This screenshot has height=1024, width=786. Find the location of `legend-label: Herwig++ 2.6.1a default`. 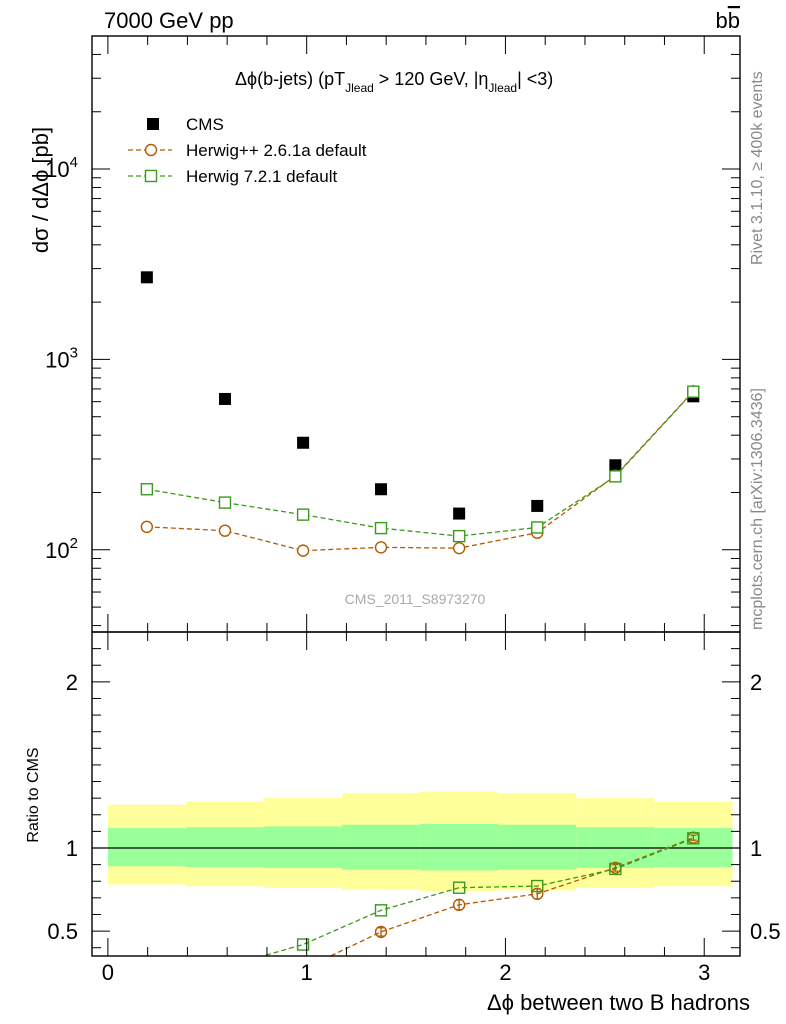

legend-label: Herwig++ 2.6.1a default is located at coordinates (276, 150).